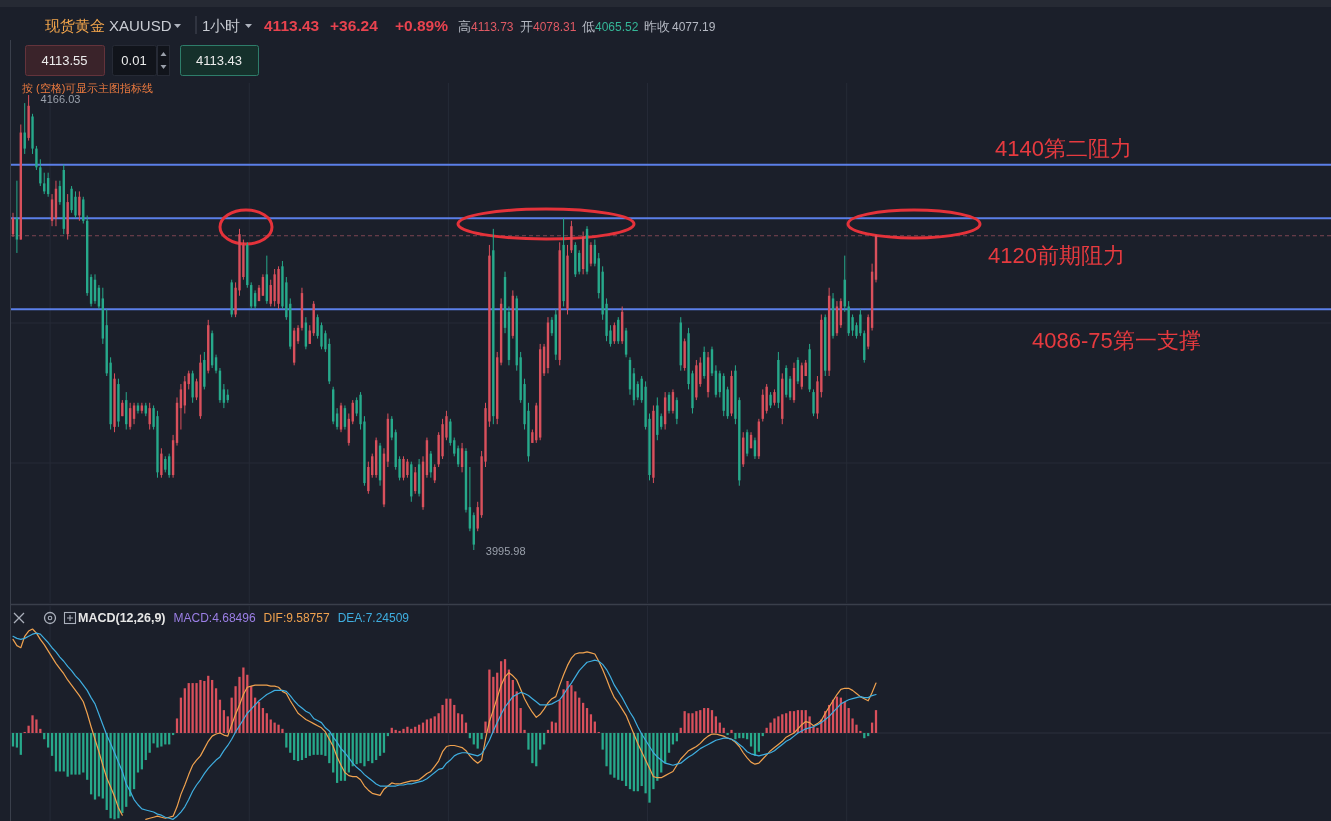  I want to click on button-label: 0.01, so click(134, 60).